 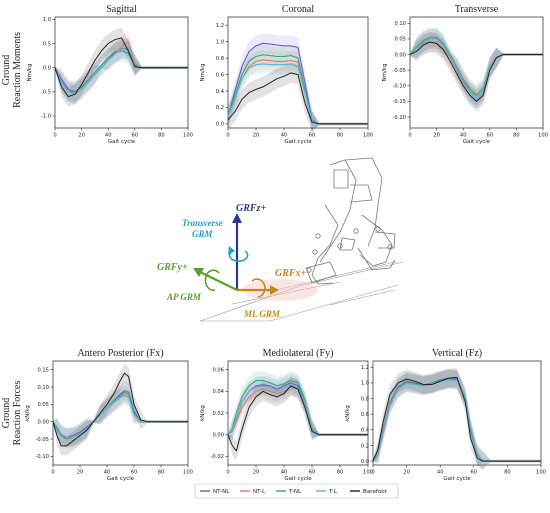 I want to click on grfx-arrowhead, so click(x=274, y=290).